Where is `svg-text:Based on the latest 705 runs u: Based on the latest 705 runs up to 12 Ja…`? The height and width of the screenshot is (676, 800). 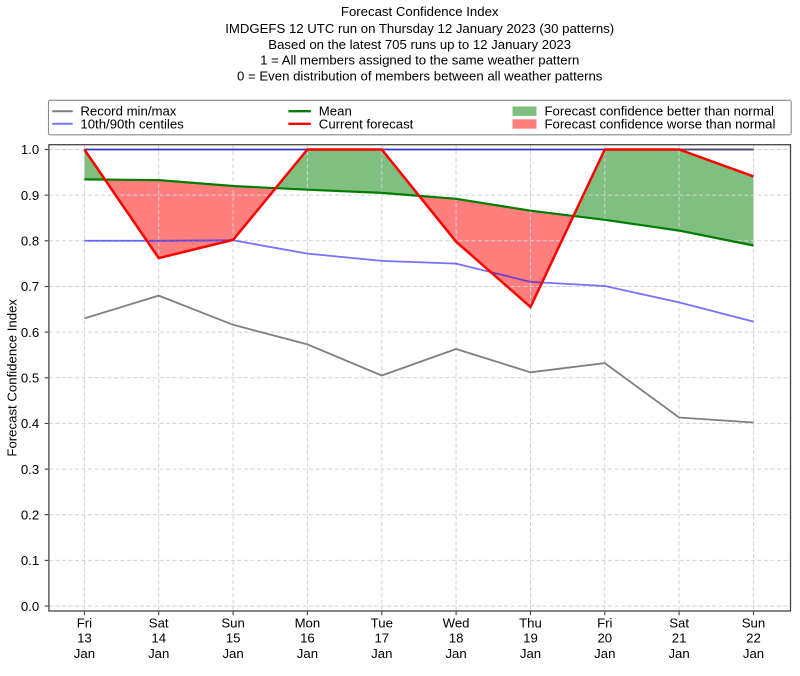 svg-text:Based on the latest 705 runs u: Based on the latest 705 runs up to 12 Ja… is located at coordinates (419, 44).